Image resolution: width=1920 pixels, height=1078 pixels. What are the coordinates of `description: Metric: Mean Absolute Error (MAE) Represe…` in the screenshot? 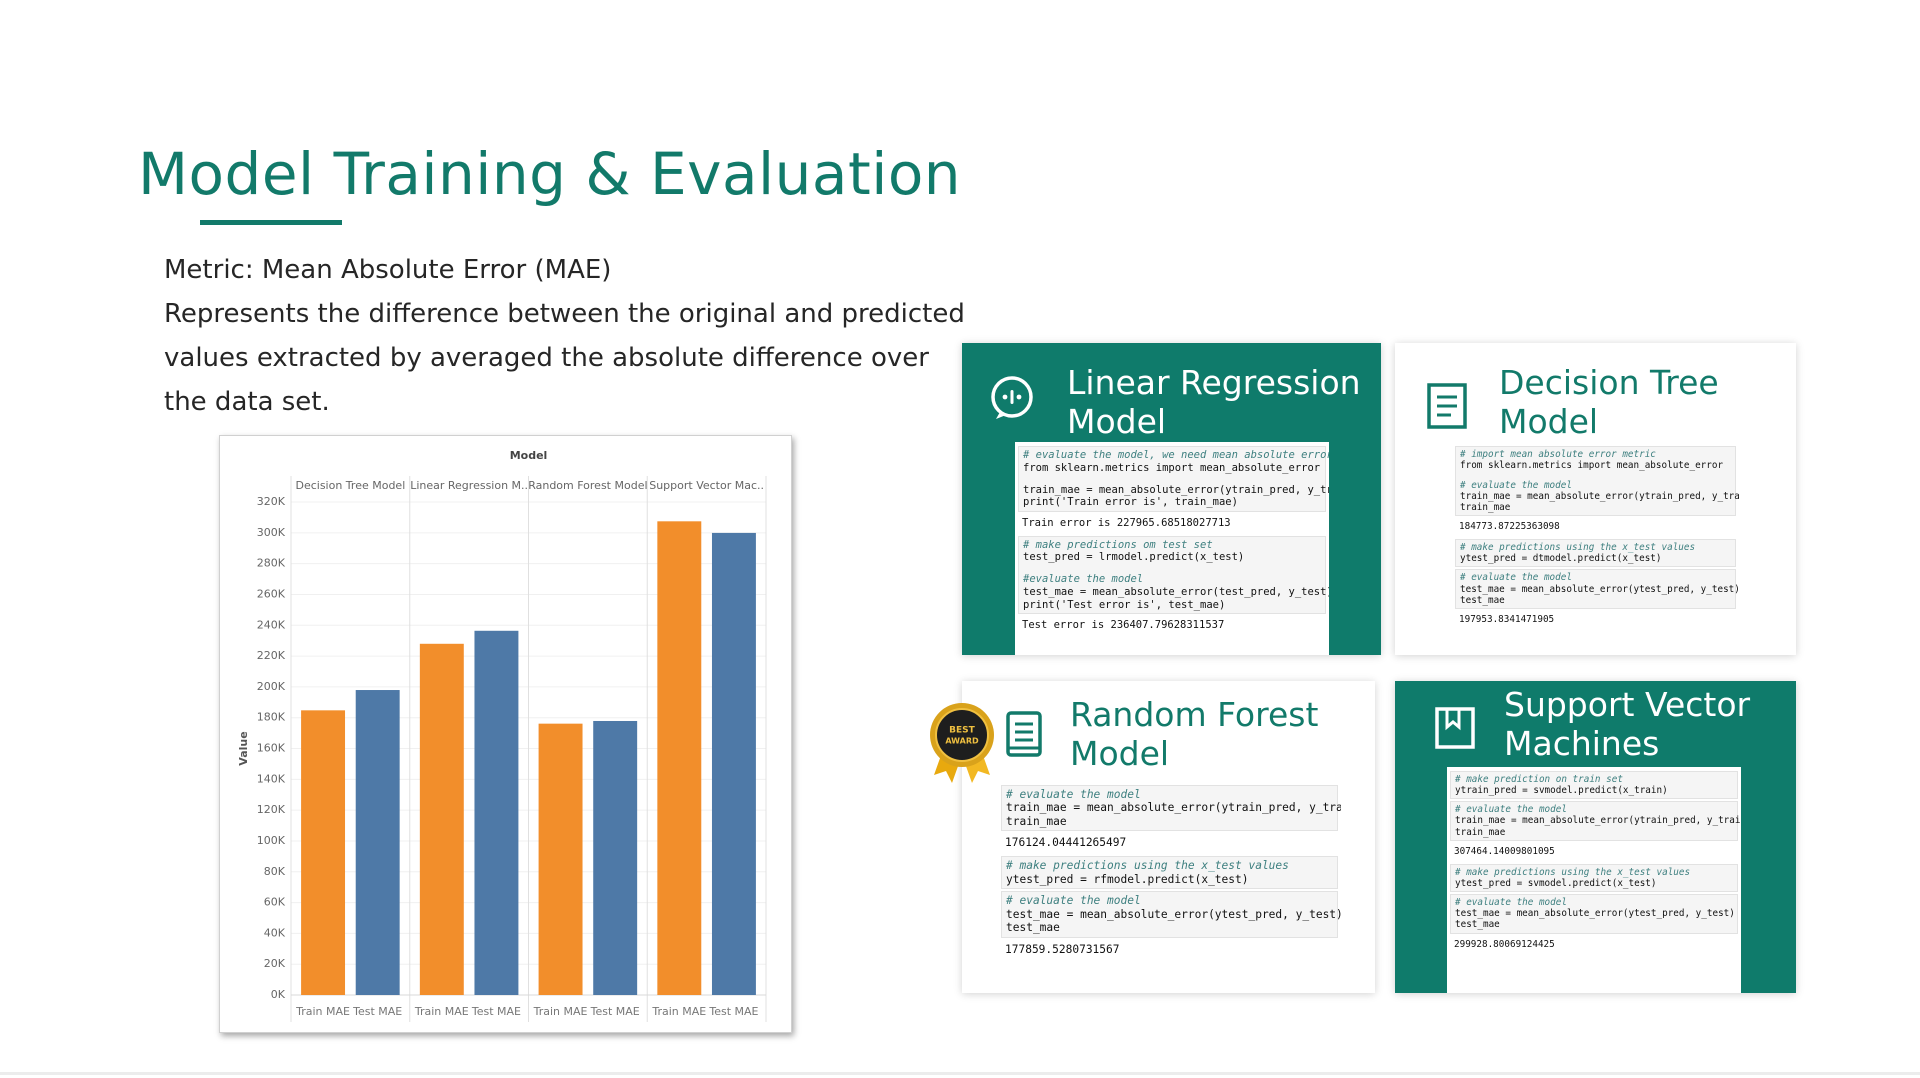 It's located at (564, 336).